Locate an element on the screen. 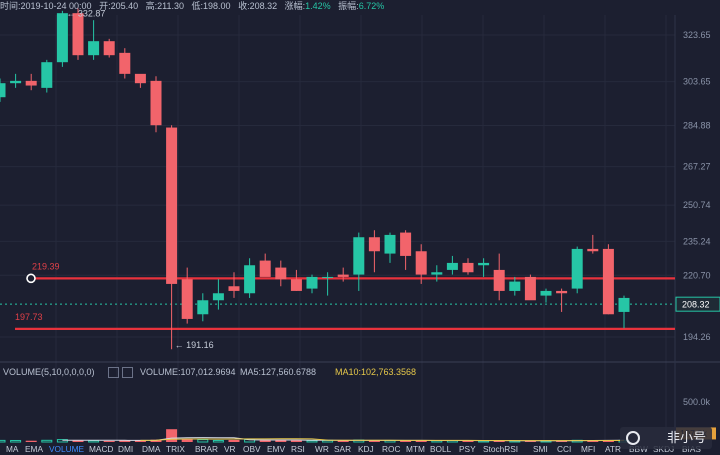 The width and height of the screenshot is (720, 455). current-price-label: 208.32 is located at coordinates (696, 305).